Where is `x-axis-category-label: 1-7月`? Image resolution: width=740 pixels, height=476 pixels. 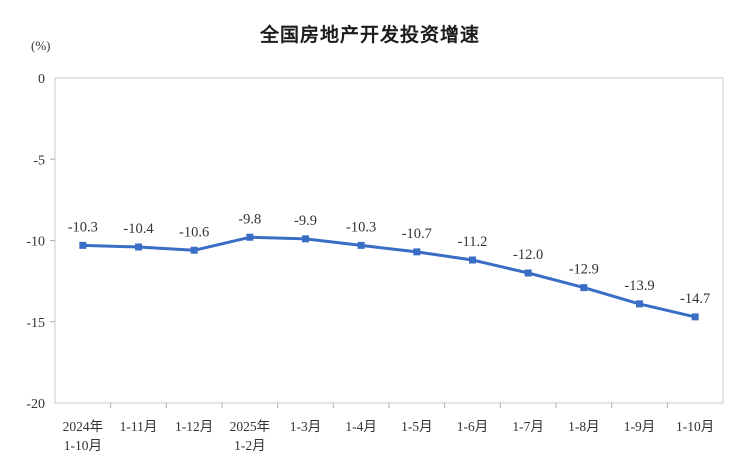 x-axis-category-label: 1-7月 is located at coordinates (528, 426).